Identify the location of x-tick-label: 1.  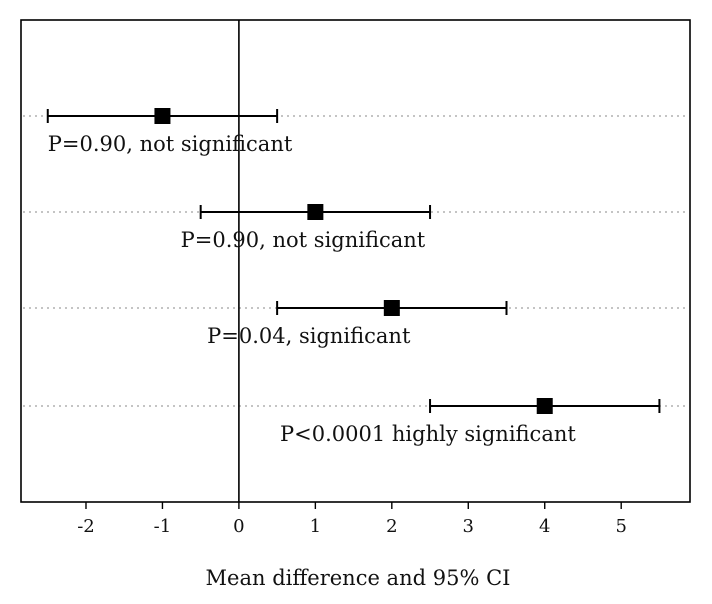
(315, 526).